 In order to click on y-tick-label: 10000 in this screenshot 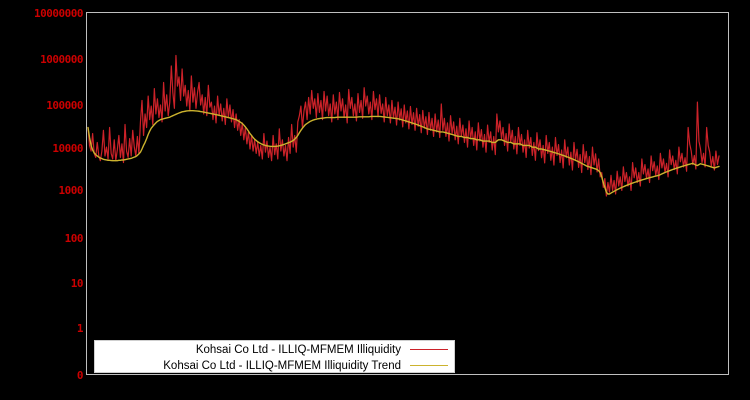, I will do `click(67, 148)`.